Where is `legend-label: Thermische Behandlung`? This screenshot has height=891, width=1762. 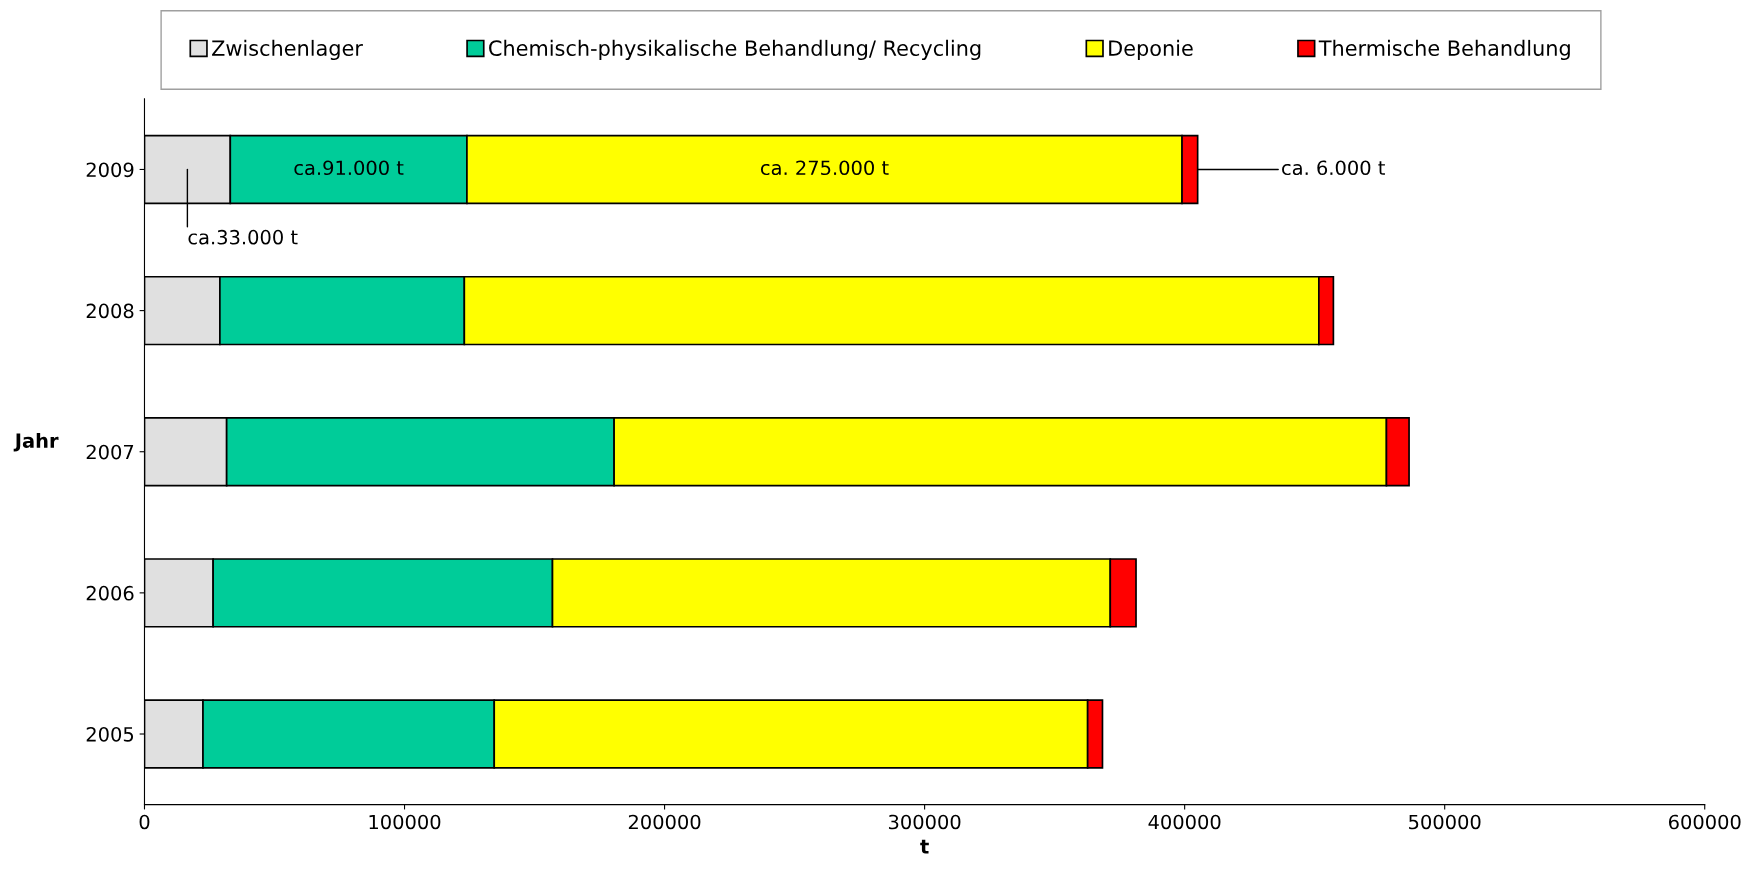 legend-label: Thermische Behandlung is located at coordinates (1444, 50).